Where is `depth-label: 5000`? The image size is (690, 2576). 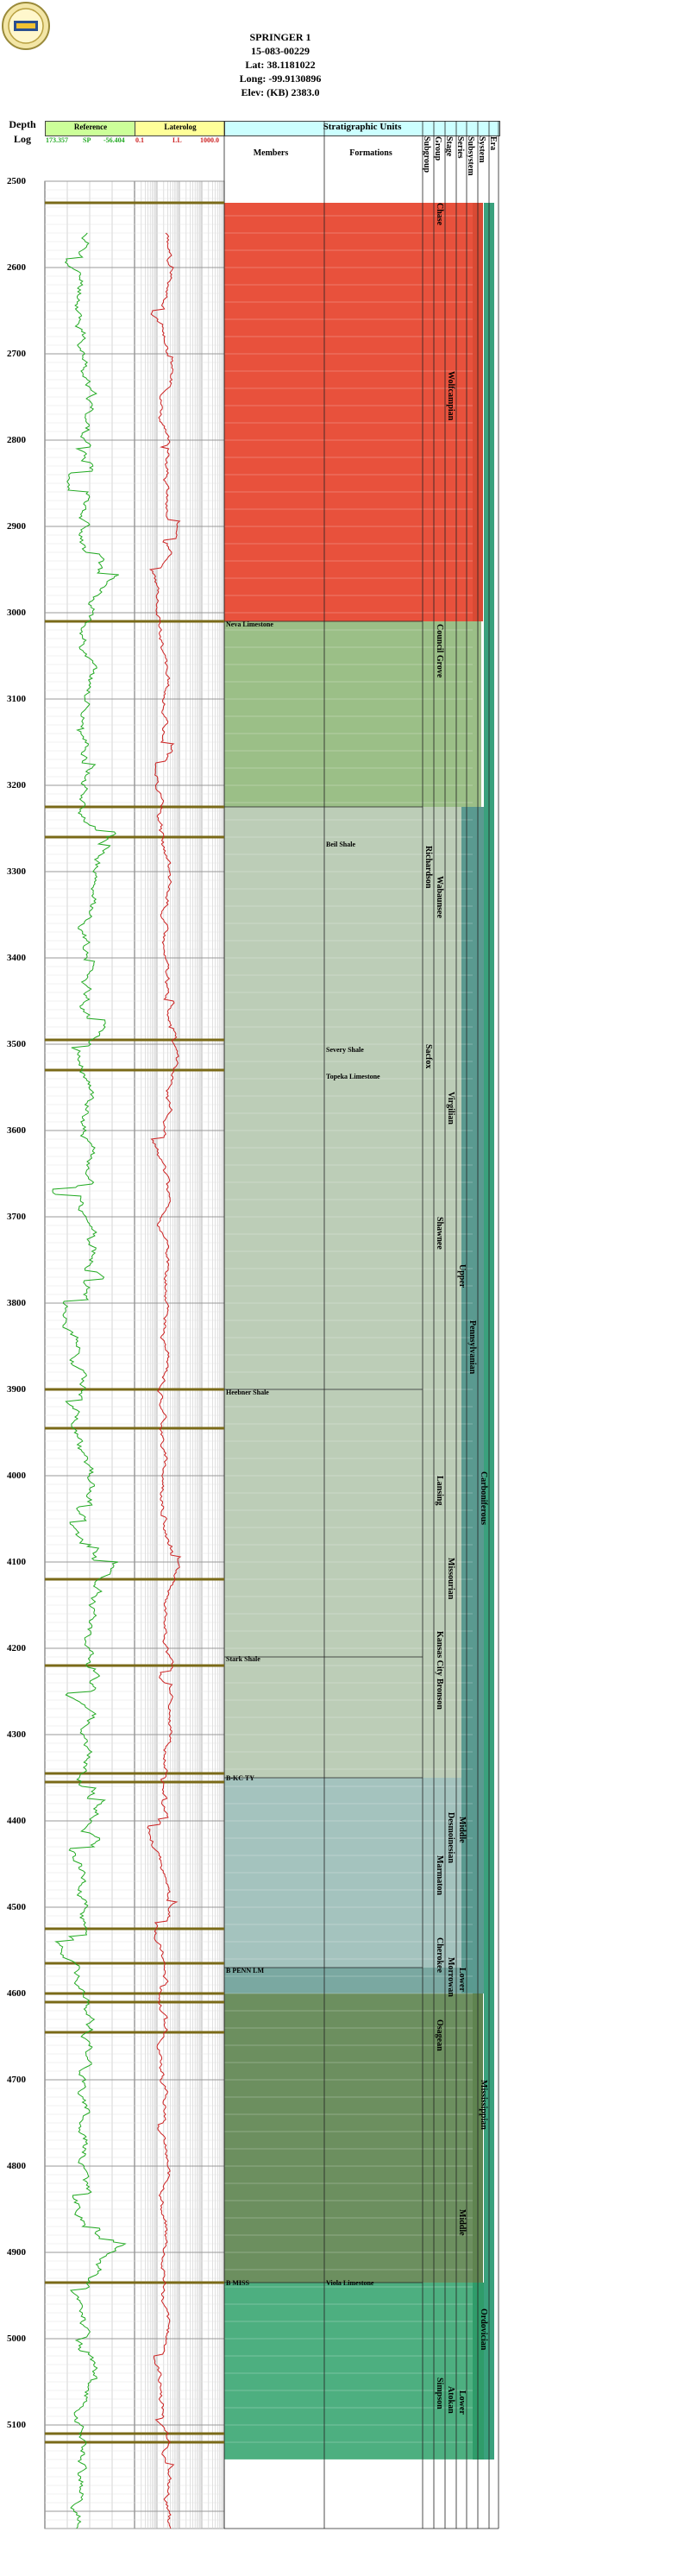 depth-label: 5000 is located at coordinates (16, 2339).